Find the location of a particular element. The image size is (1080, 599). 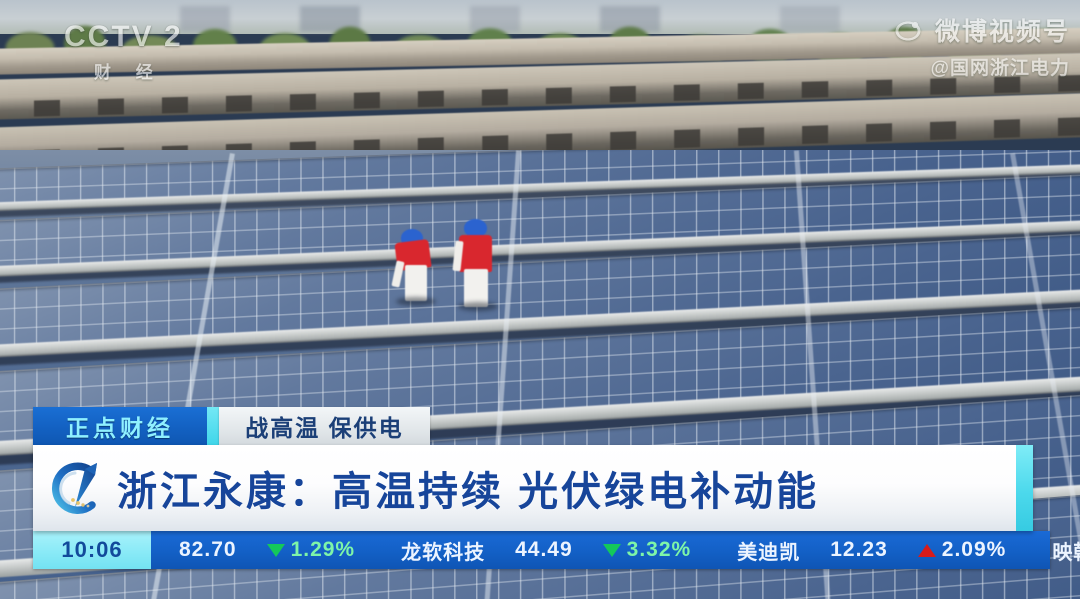

ticker-quote-4: 映翰通 is located at coordinates (1066, 550).